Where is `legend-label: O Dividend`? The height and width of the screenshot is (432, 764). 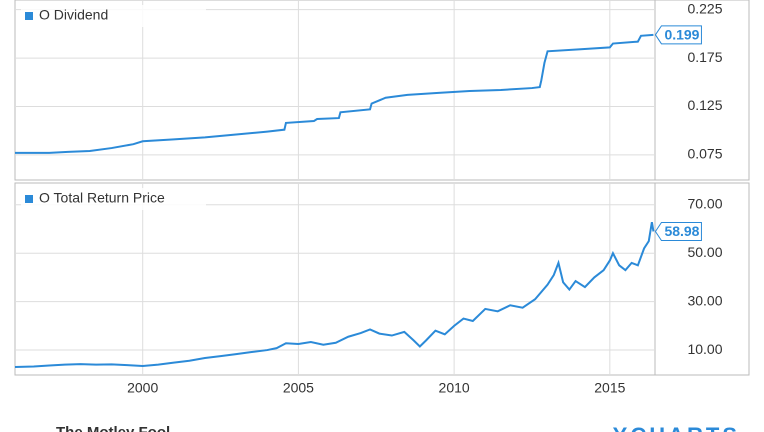
legend-label: O Dividend is located at coordinates (73, 15).